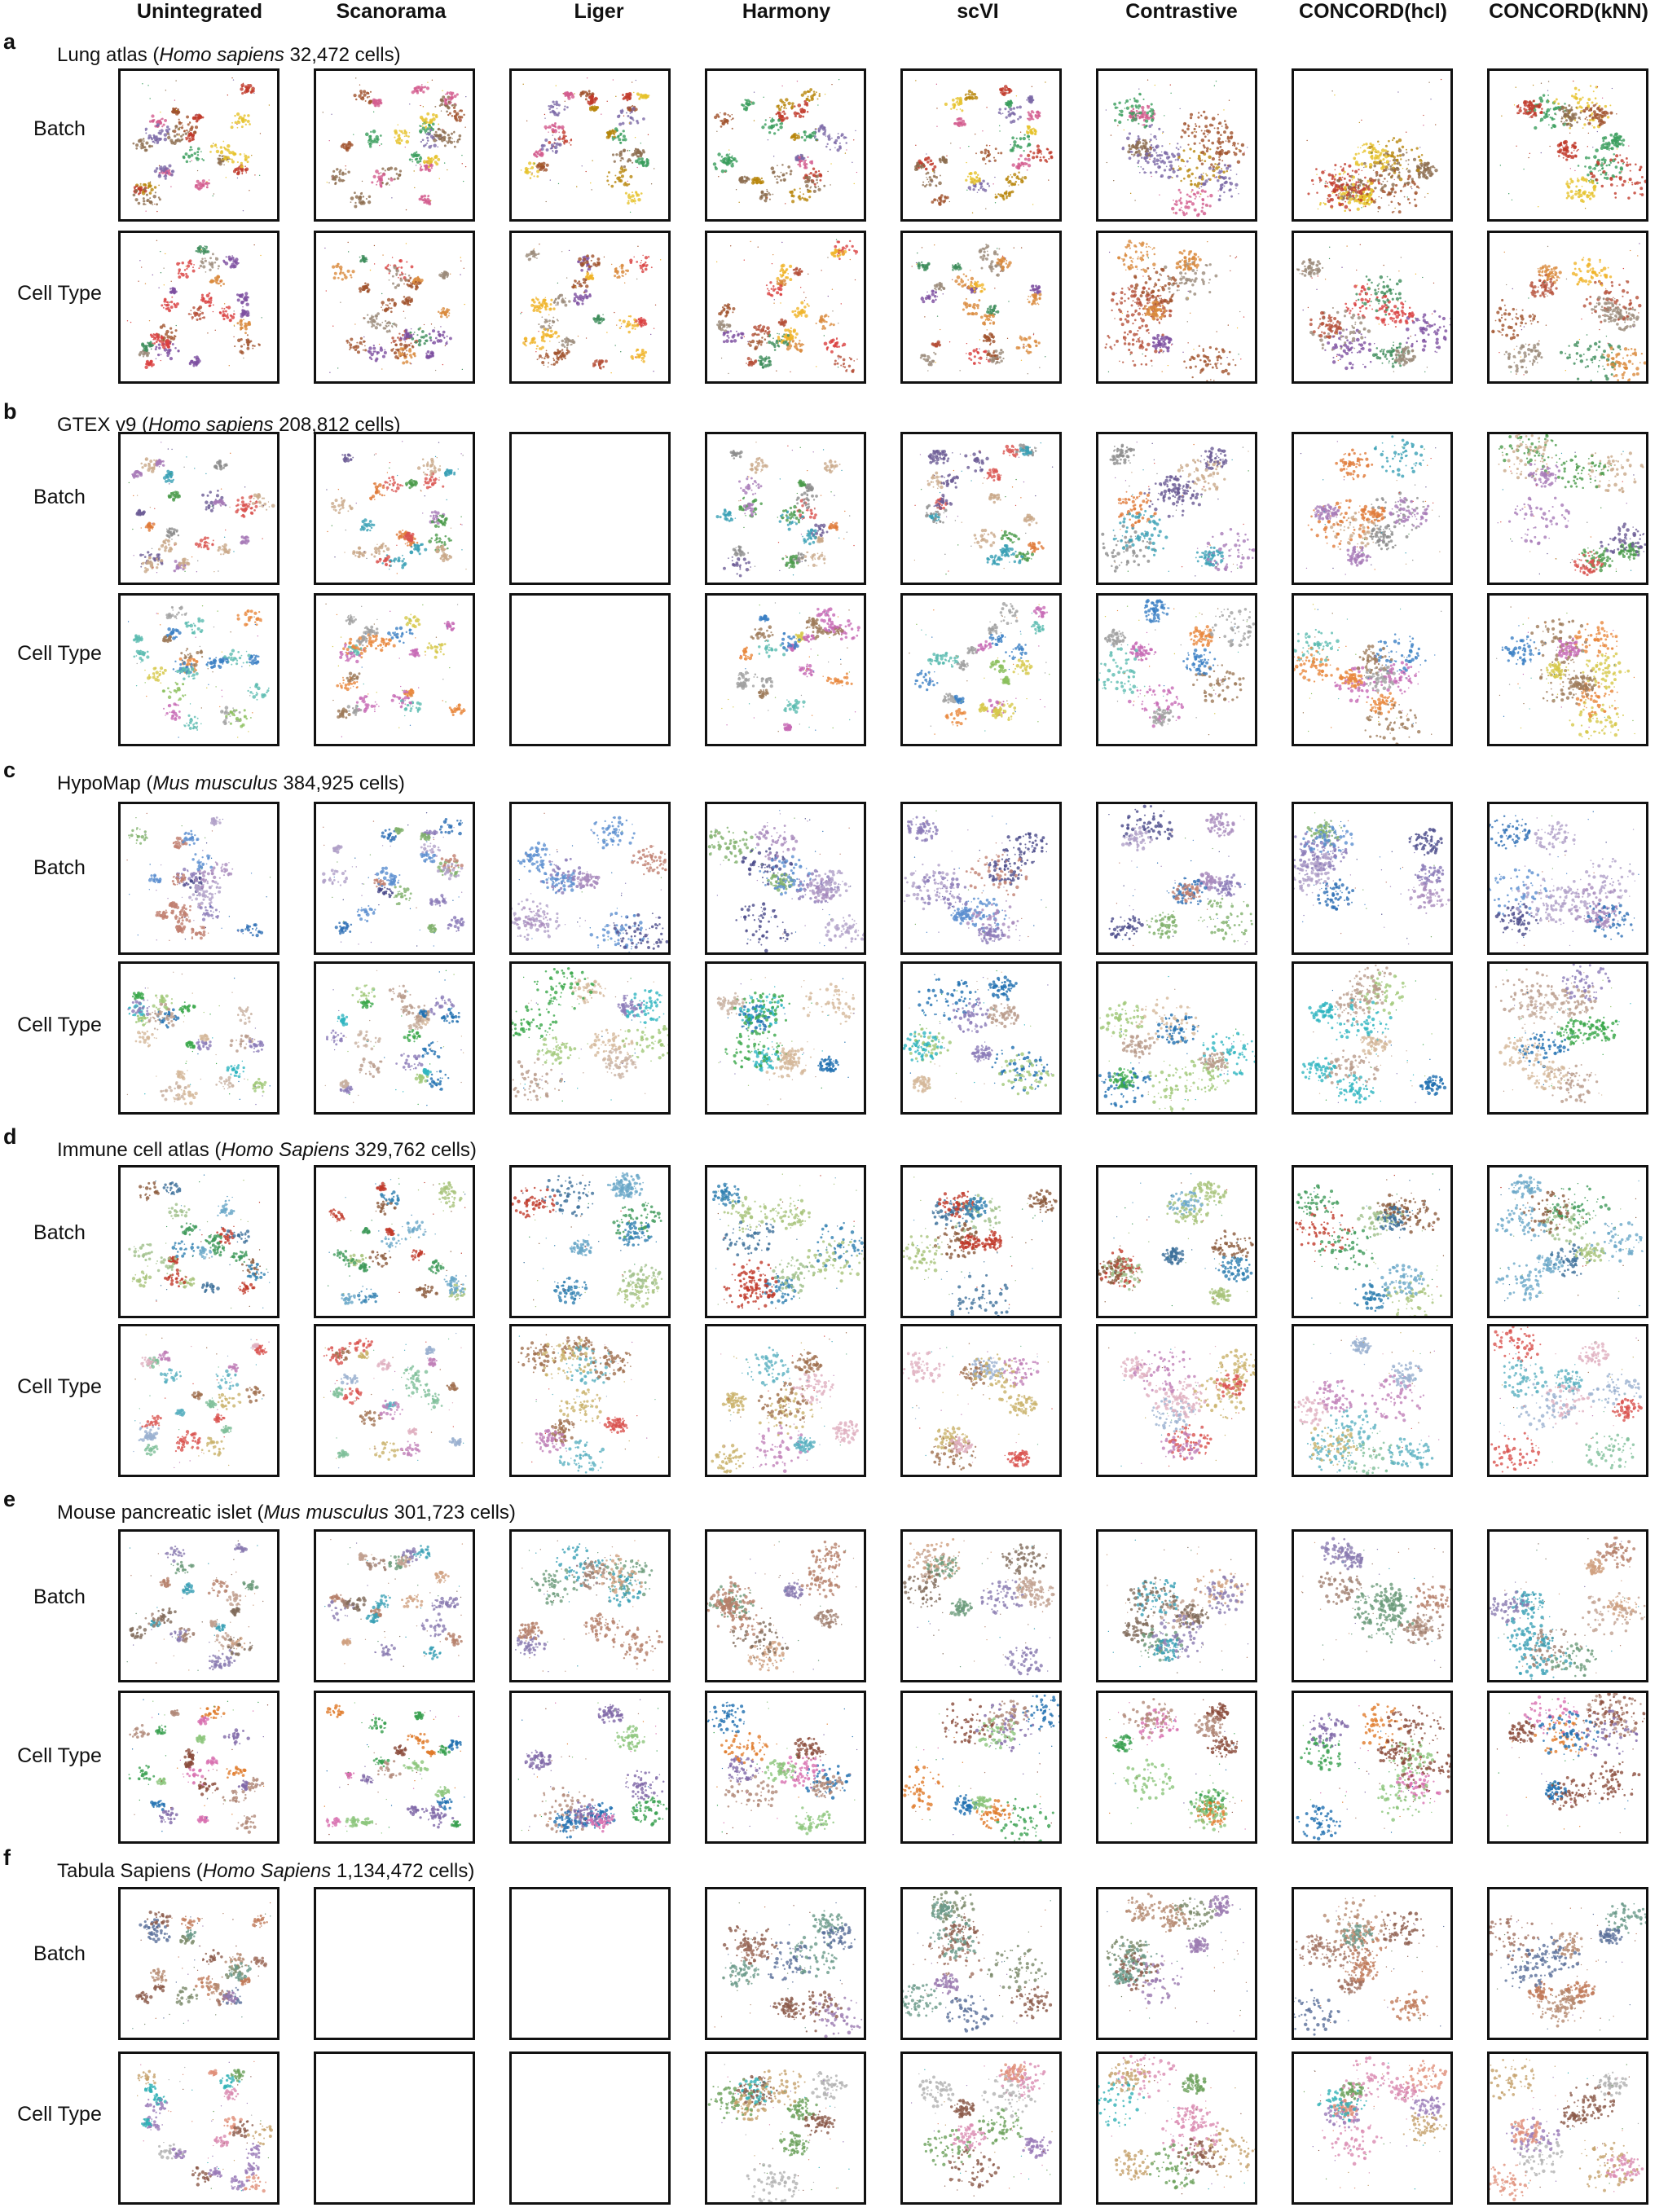 This screenshot has height=2212, width=1668. Describe the element at coordinates (1372, 307) in the screenshot. I see `umap-panel-a-cell-type-concord-hcl-` at that location.